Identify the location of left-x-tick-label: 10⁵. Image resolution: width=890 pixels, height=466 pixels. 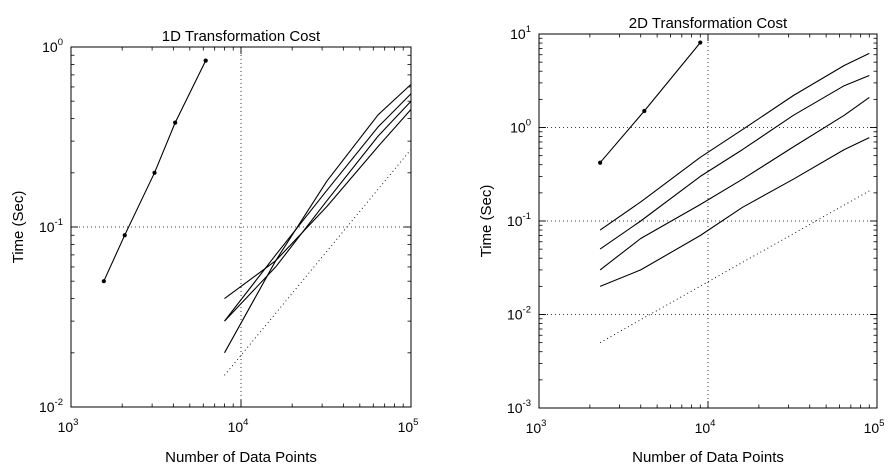
(408, 426).